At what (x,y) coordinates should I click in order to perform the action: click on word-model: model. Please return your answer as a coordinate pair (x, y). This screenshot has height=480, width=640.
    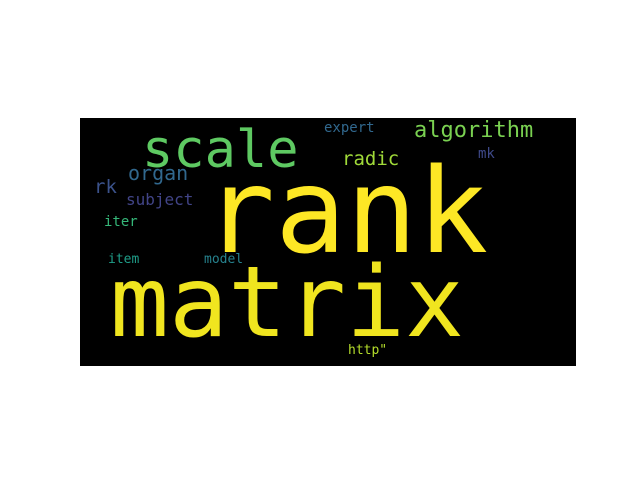
    Looking at the image, I should click on (224, 259).